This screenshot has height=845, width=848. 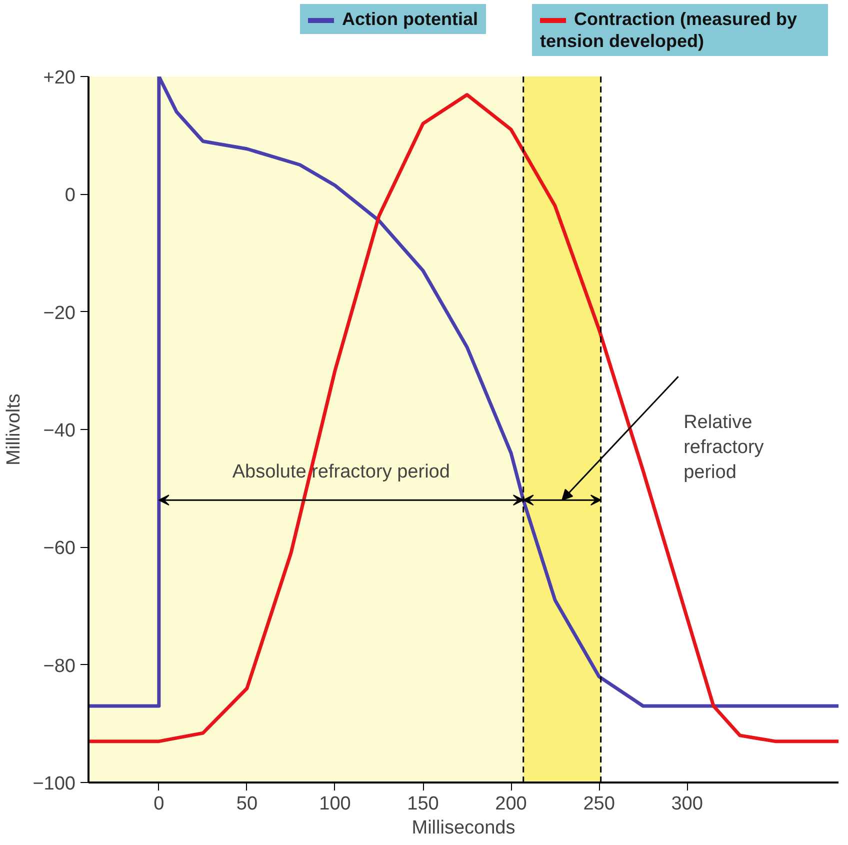 What do you see at coordinates (70, 195) in the screenshot?
I see `y-tick-label: 0` at bounding box center [70, 195].